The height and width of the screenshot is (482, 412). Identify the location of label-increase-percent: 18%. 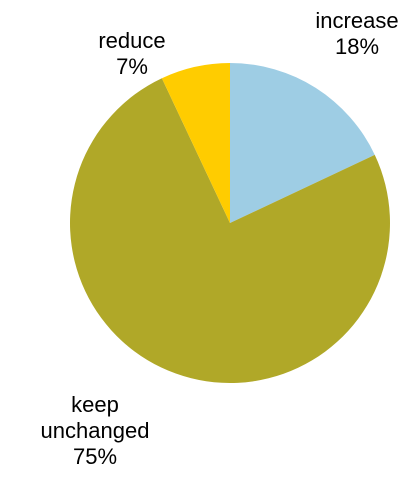
(357, 46).